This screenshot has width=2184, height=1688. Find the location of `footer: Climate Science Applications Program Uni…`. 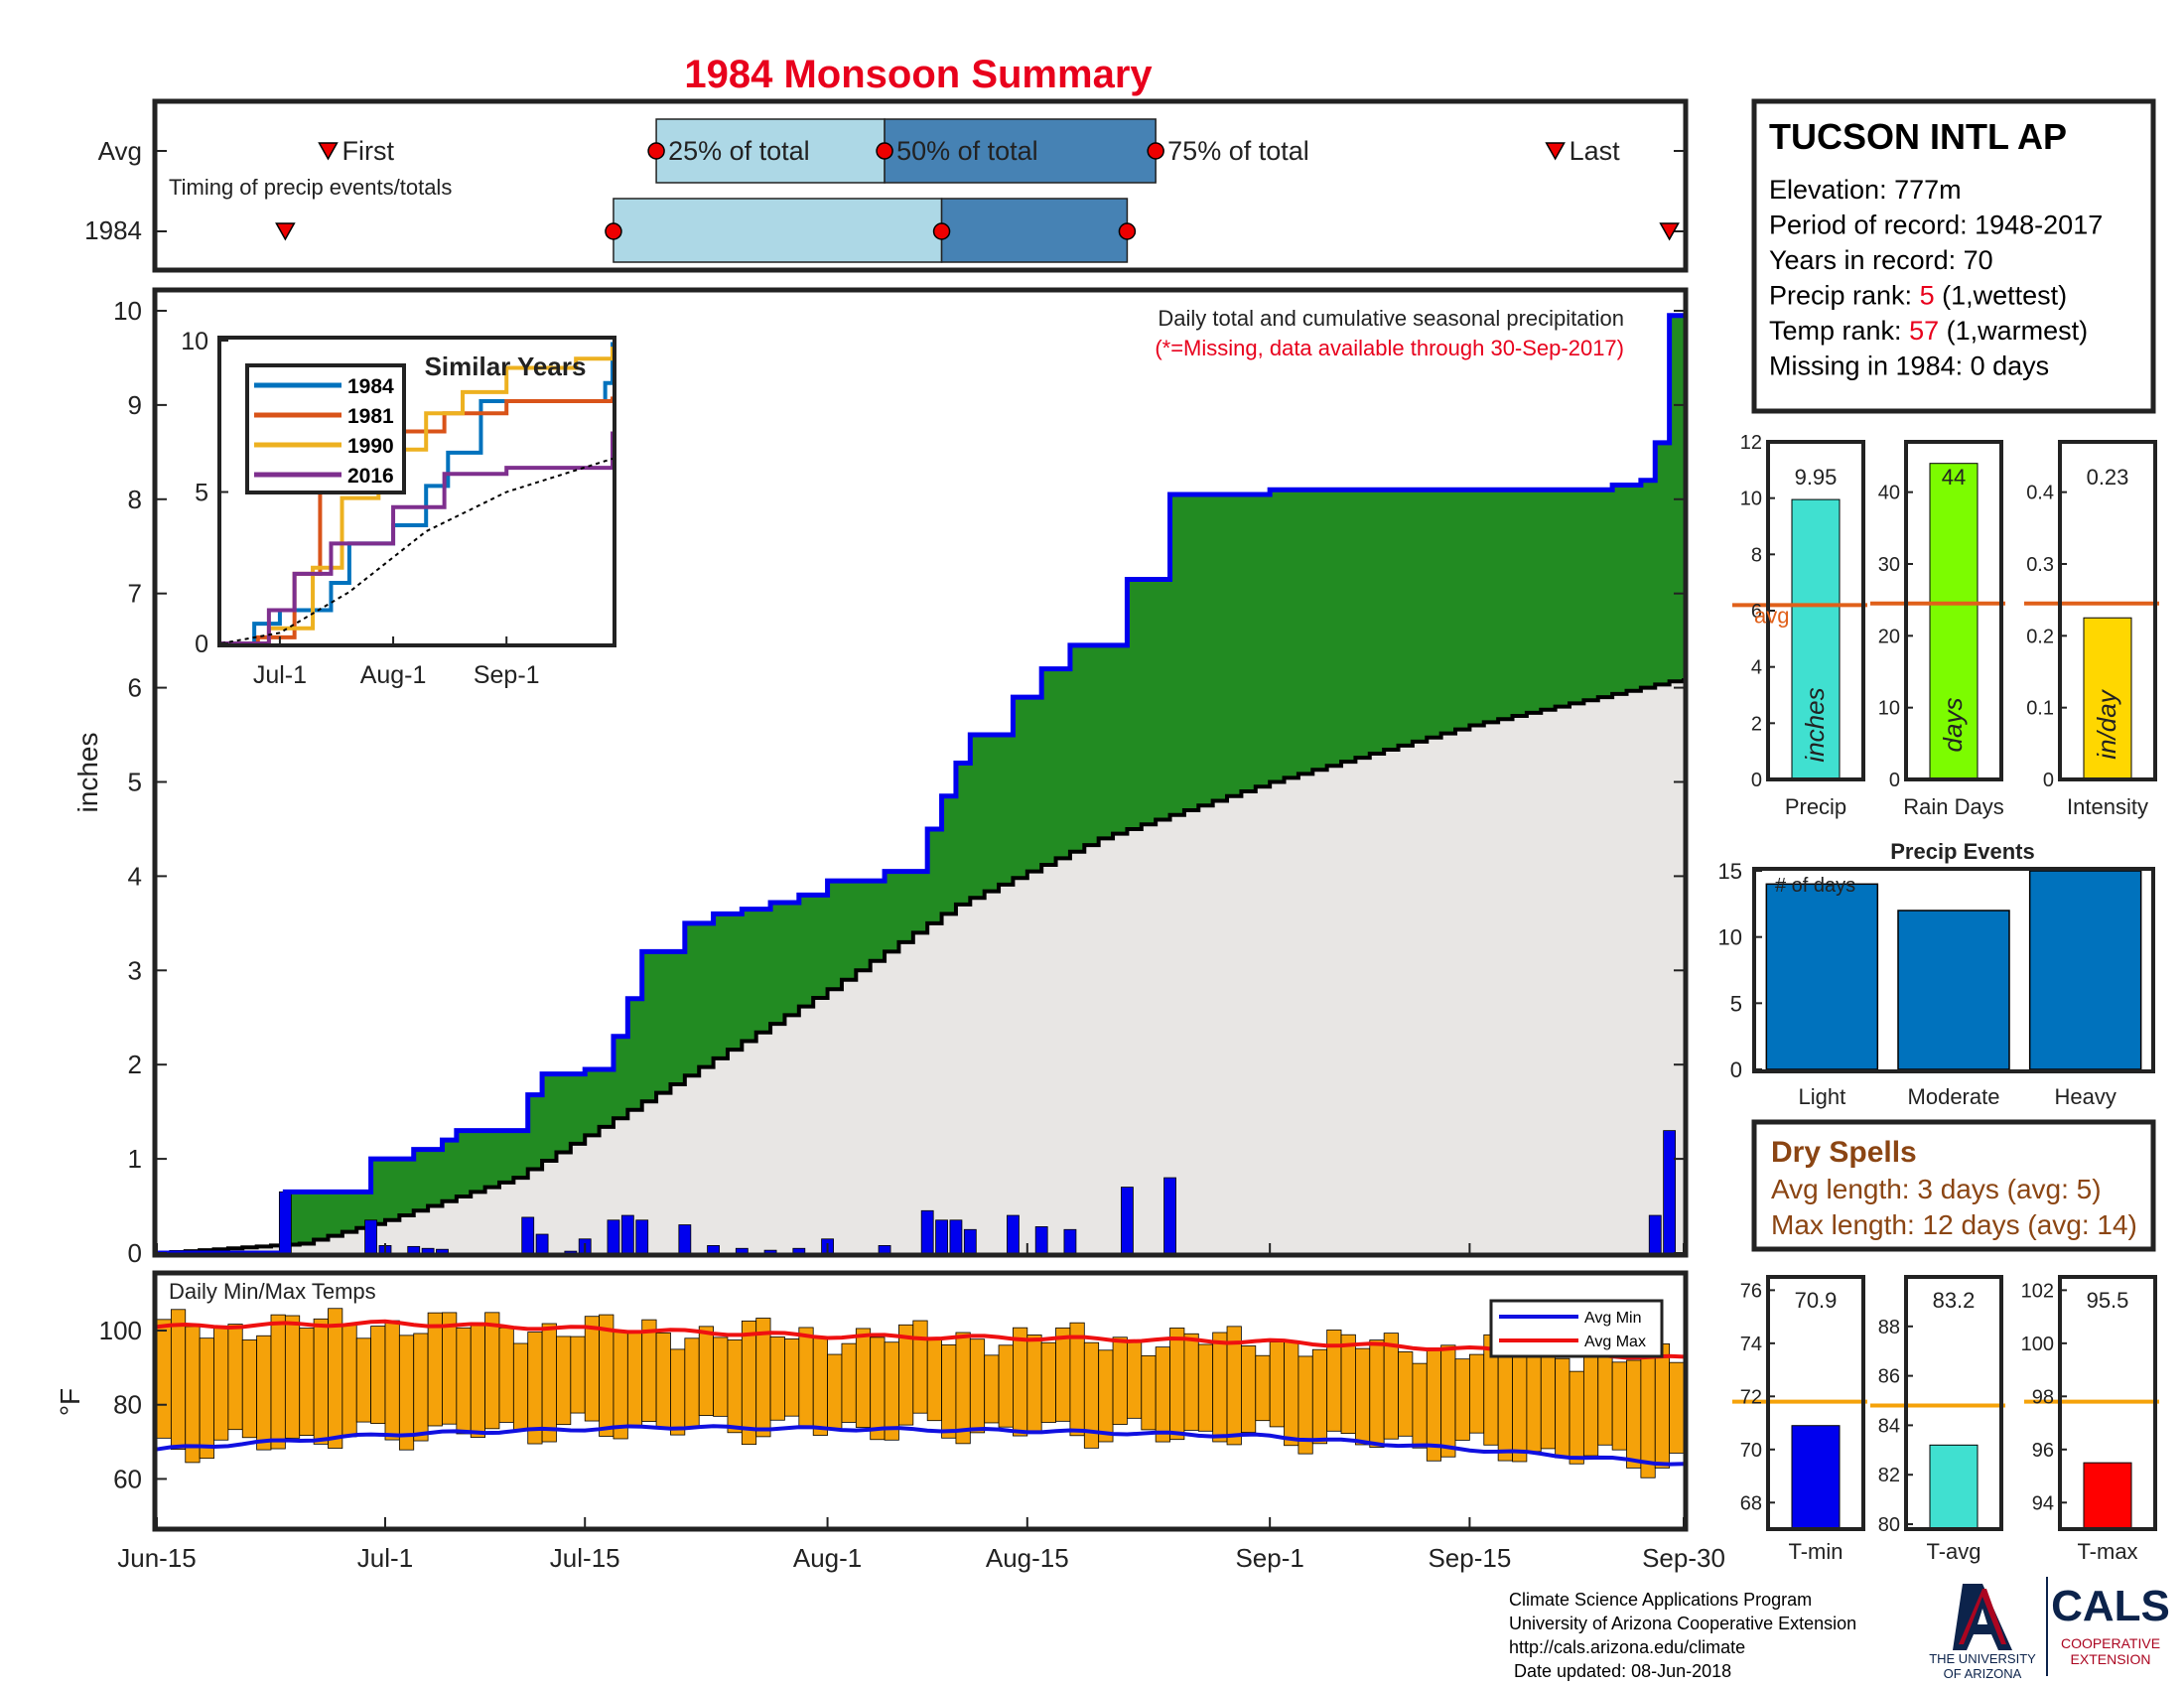

footer: Climate Science Applications Program Uni… is located at coordinates (1839, 1629).